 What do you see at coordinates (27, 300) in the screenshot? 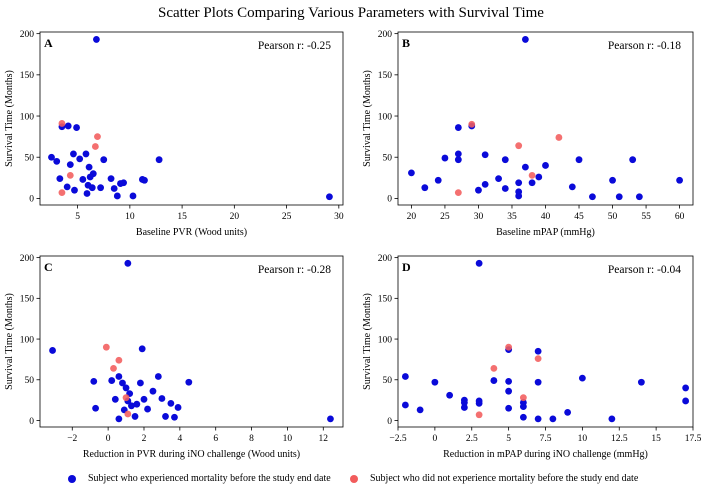
I see `y-tick-label-c: 150` at bounding box center [27, 300].